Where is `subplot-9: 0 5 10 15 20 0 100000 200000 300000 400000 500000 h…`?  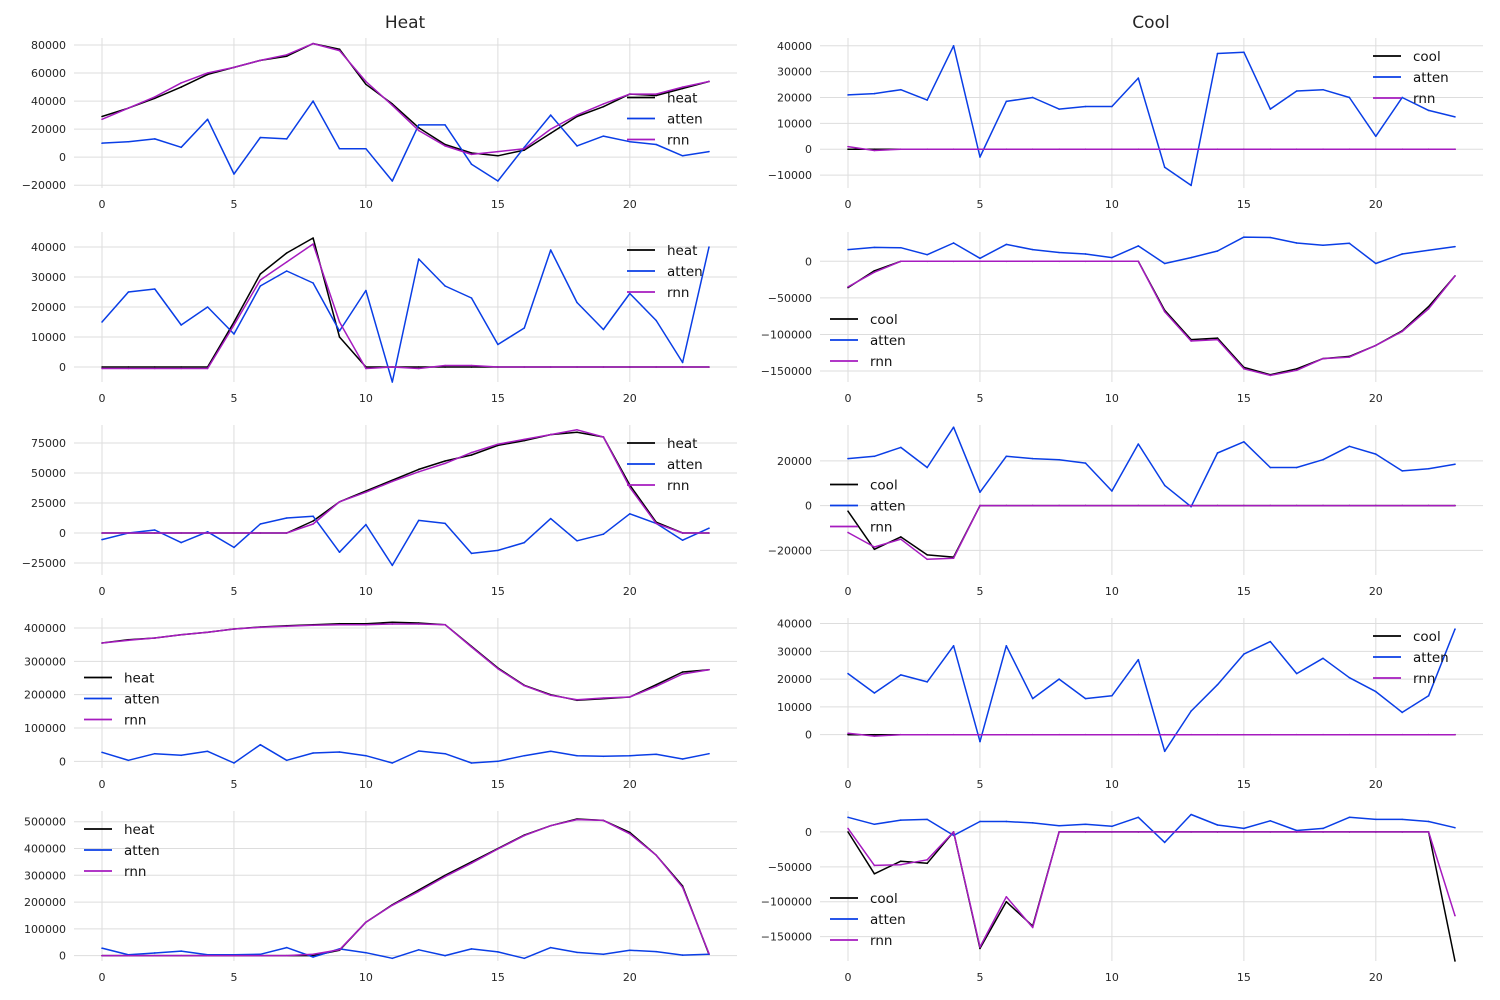 subplot-9: 0 5 10 15 20 0 100000 200000 300000 400000 500000 h… is located at coordinates (380, 897).